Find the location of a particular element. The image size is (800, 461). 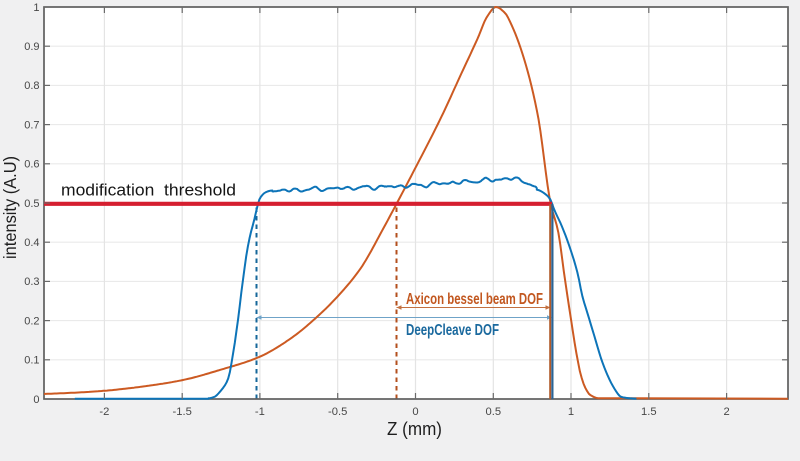

svg-text: -1.5 is located at coordinates (182, 412).